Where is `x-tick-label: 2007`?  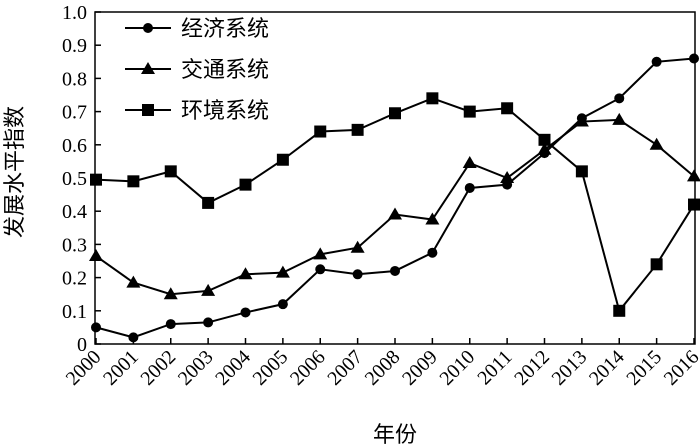 x-tick-label: 2007 is located at coordinates (345, 368).